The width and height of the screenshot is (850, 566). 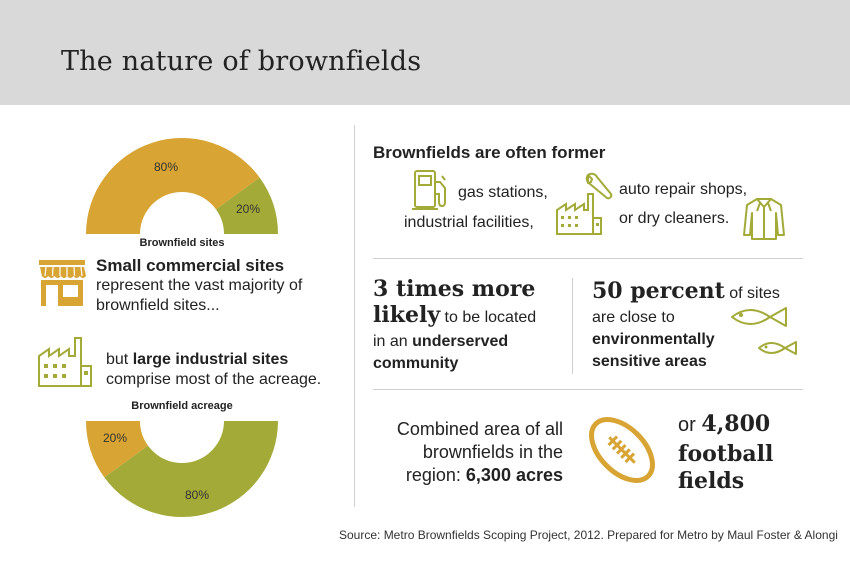 I want to click on factory-icon, so click(x=65, y=362).